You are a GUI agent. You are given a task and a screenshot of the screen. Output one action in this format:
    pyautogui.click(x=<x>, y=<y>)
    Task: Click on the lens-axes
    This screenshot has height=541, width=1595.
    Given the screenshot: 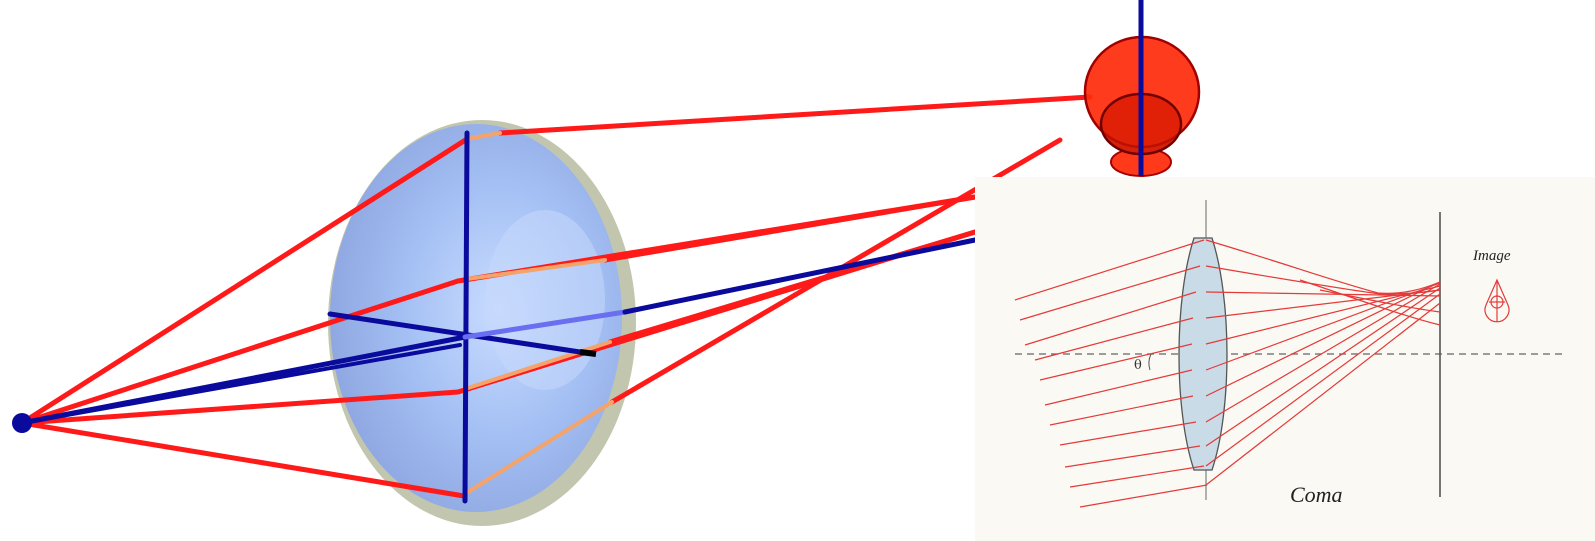 What is the action you would take?
    pyautogui.click(x=455, y=317)
    